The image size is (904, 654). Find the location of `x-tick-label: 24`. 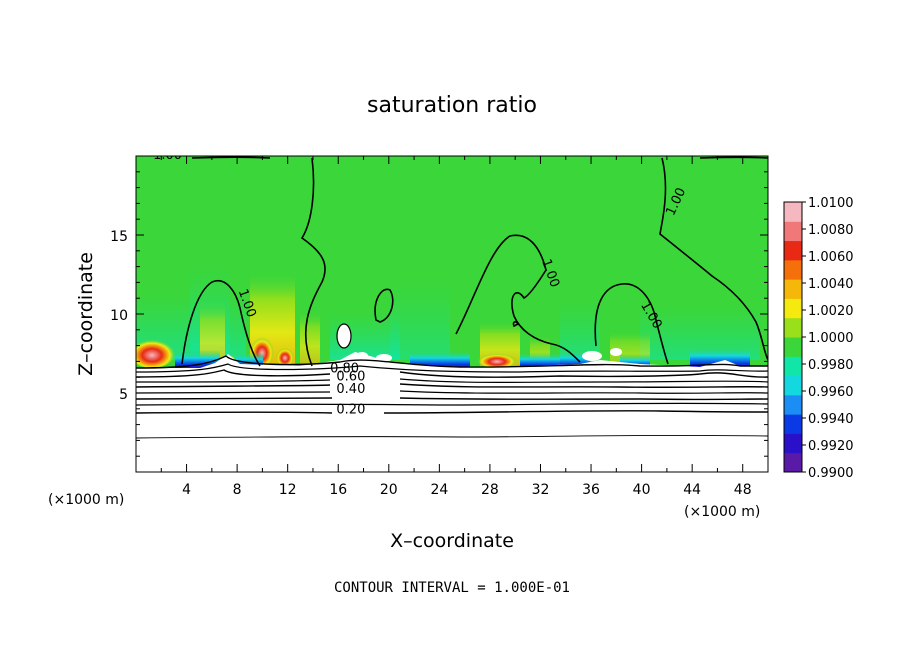

x-tick-label: 24 is located at coordinates (439, 490).